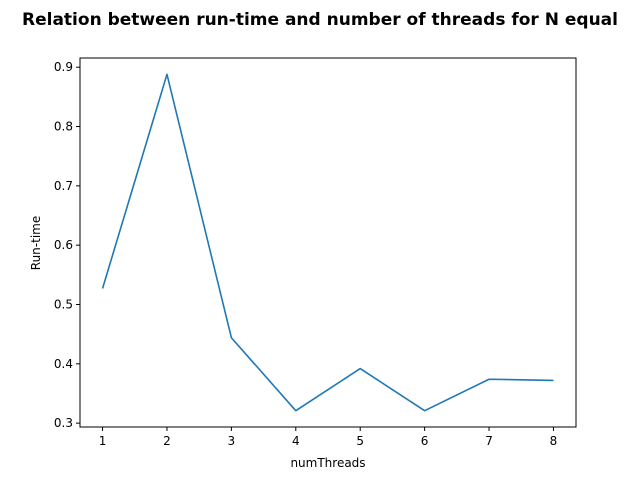  What do you see at coordinates (63, 245) in the screenshot?
I see `y-tick-label: 0.6` at bounding box center [63, 245].